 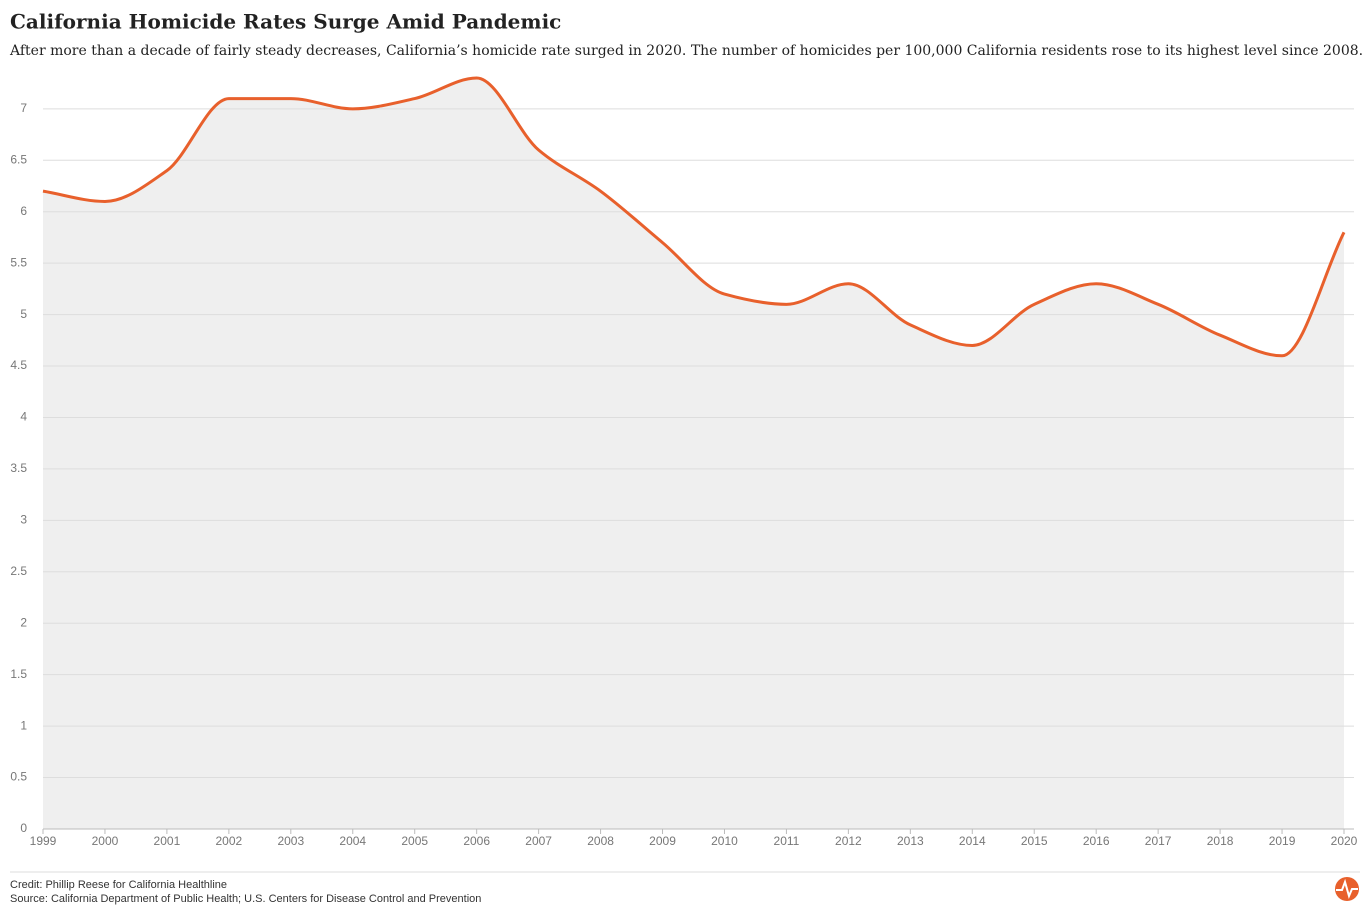 What do you see at coordinates (538, 841) in the screenshot?
I see `x-tick-label: 2007` at bounding box center [538, 841].